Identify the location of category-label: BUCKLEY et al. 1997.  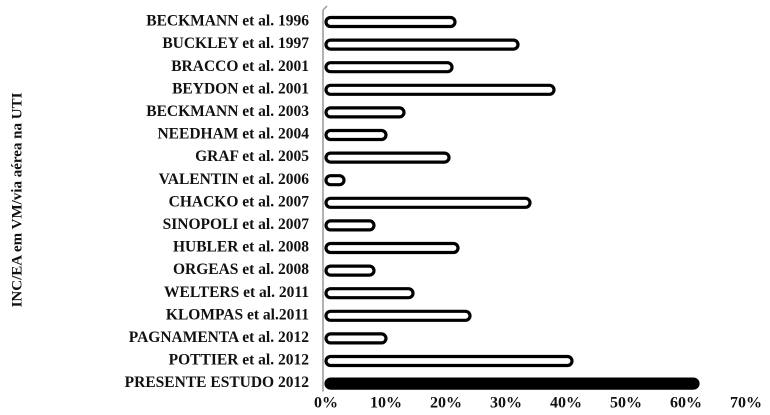
(235, 43).